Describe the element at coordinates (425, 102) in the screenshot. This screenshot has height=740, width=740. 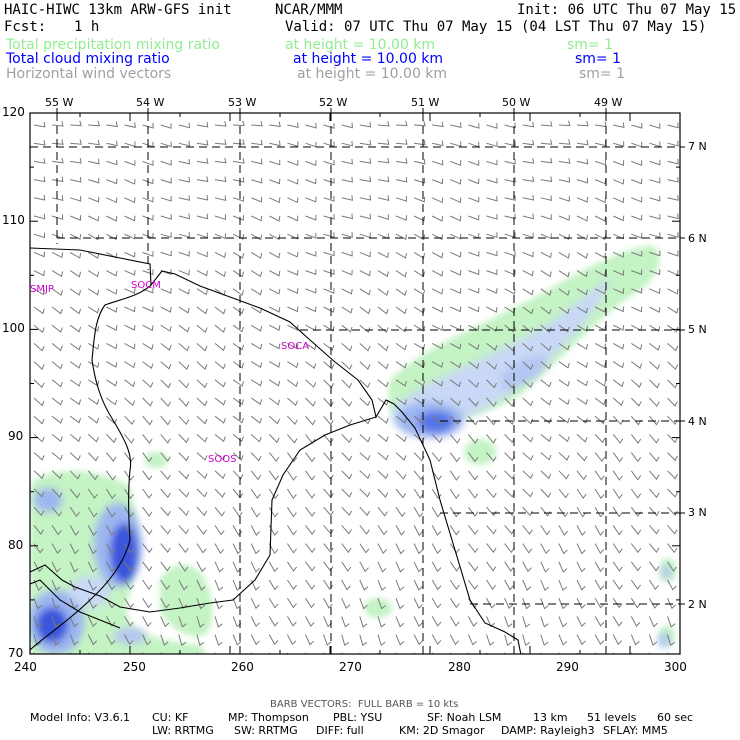
I see `lon-label: 51 W` at that location.